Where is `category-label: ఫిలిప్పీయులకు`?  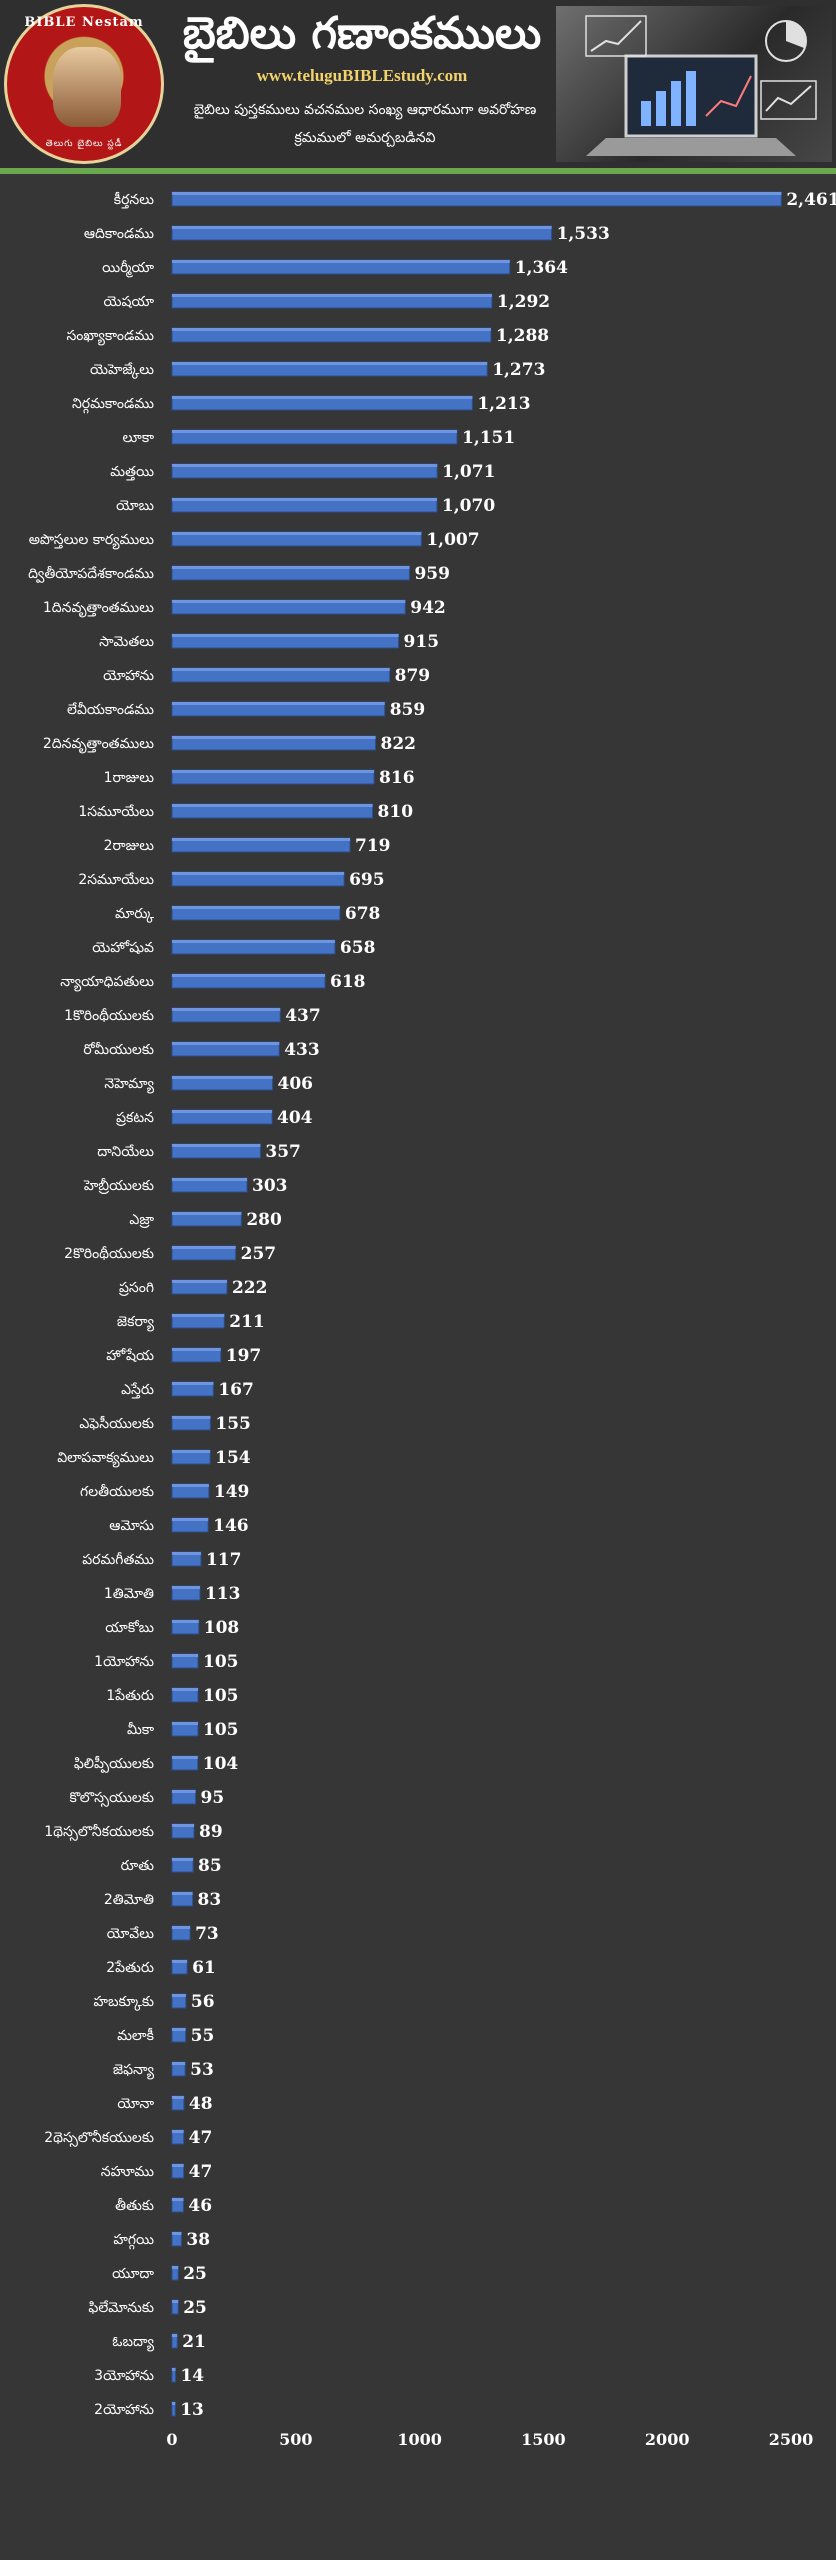
category-label: ఫిలిప్పీయులకు is located at coordinates (114, 1764).